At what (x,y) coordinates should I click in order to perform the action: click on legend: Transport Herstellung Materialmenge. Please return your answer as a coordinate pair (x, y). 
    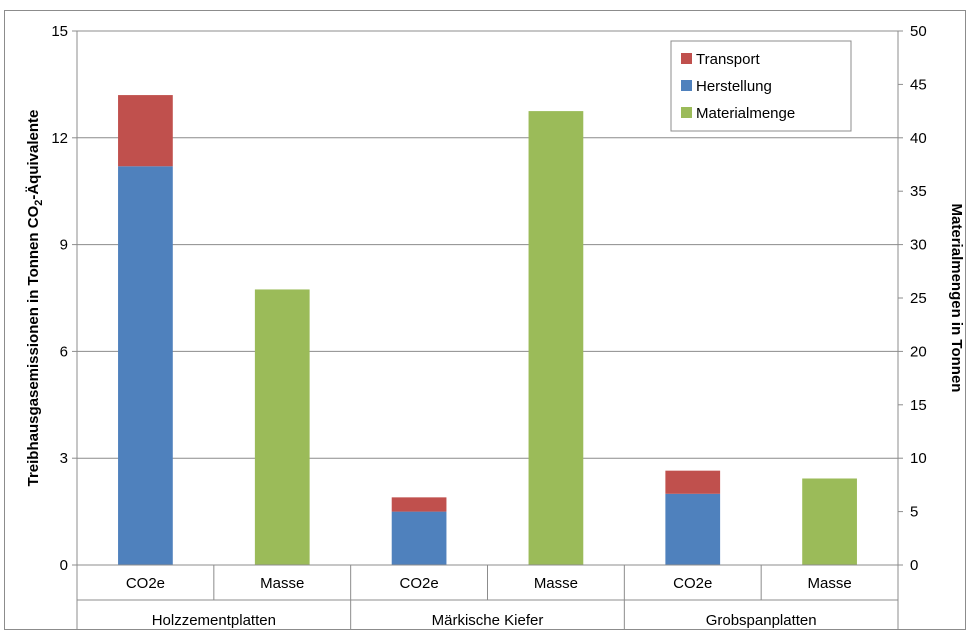
    Looking at the image, I should click on (761, 86).